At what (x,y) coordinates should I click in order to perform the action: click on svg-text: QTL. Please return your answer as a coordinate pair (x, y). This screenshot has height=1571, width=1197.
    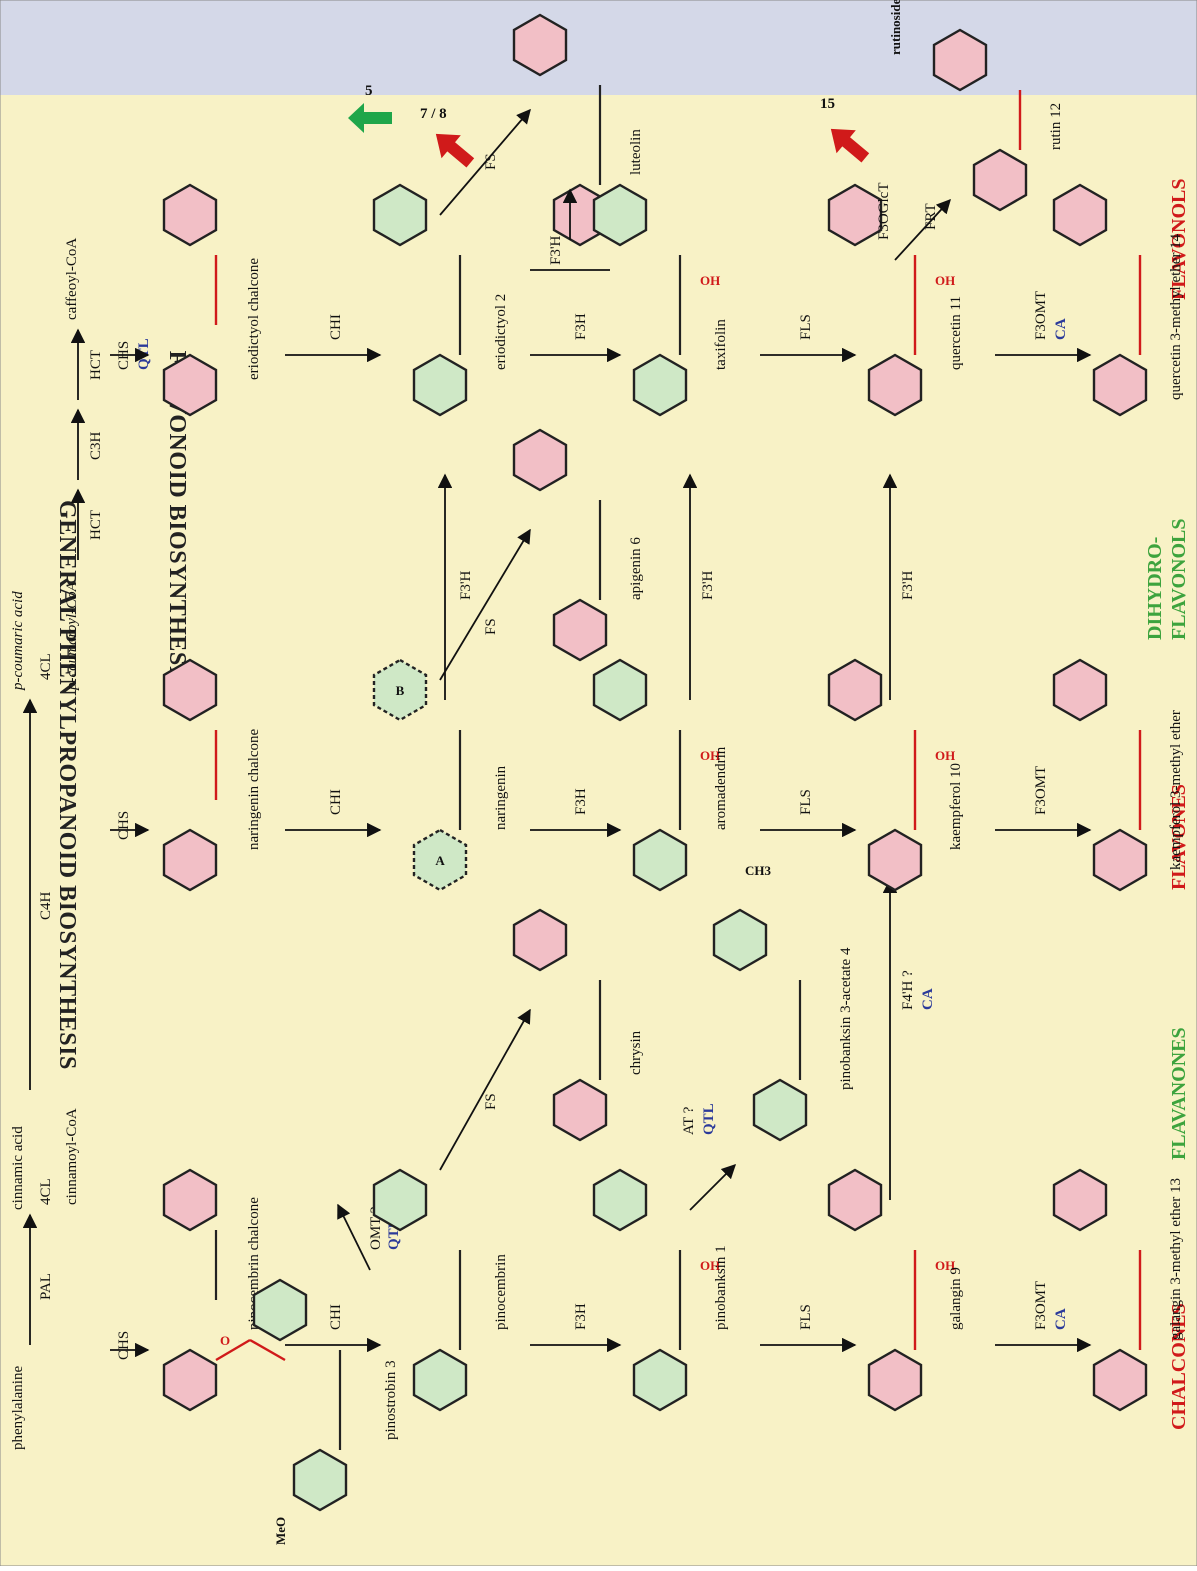
    Looking at the image, I should click on (709, 1119).